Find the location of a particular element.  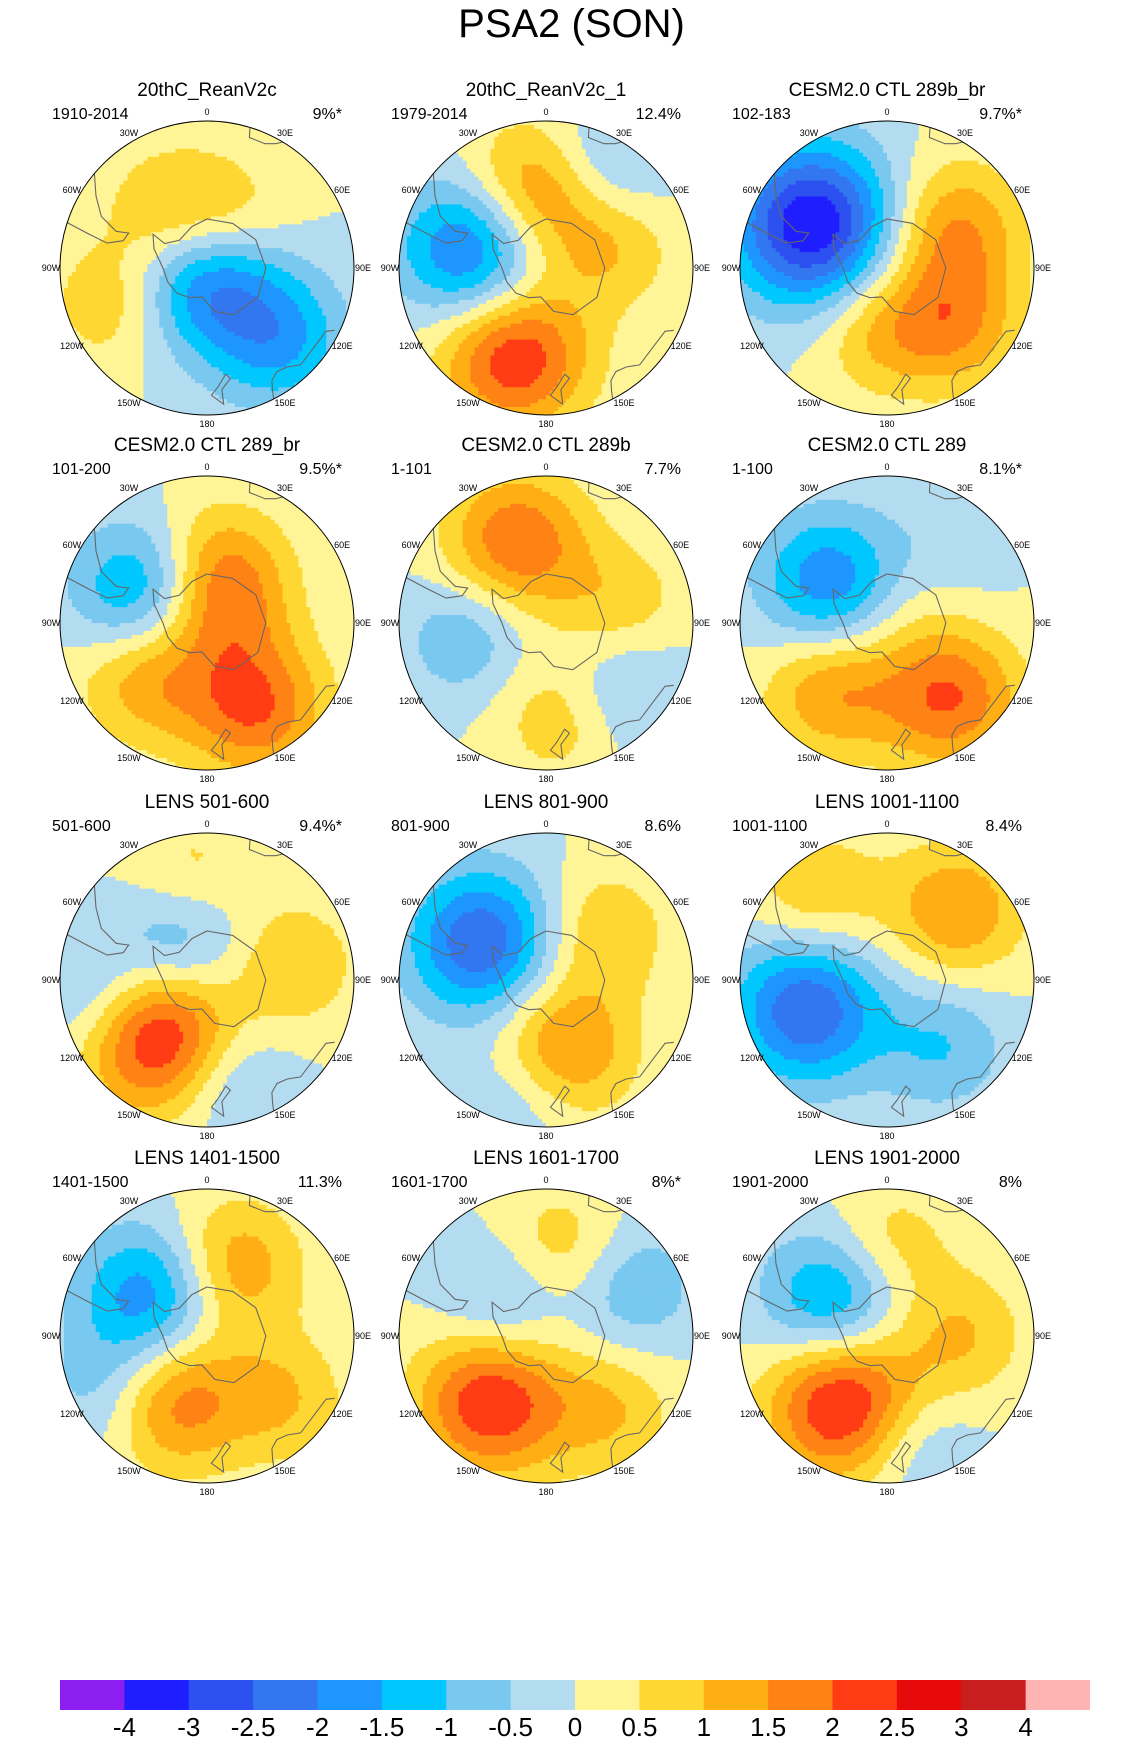

panel-variance-percent: 9.4%* is located at coordinates (320, 827).